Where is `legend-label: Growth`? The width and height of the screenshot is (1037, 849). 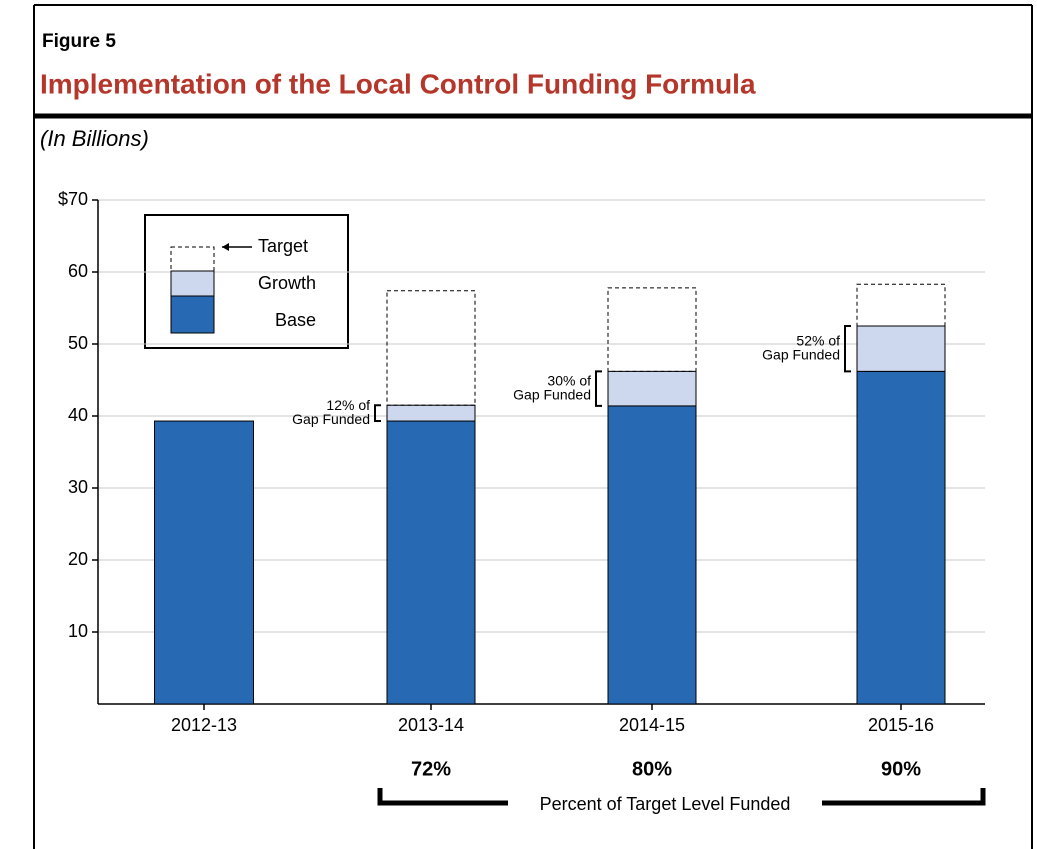 legend-label: Growth is located at coordinates (287, 283).